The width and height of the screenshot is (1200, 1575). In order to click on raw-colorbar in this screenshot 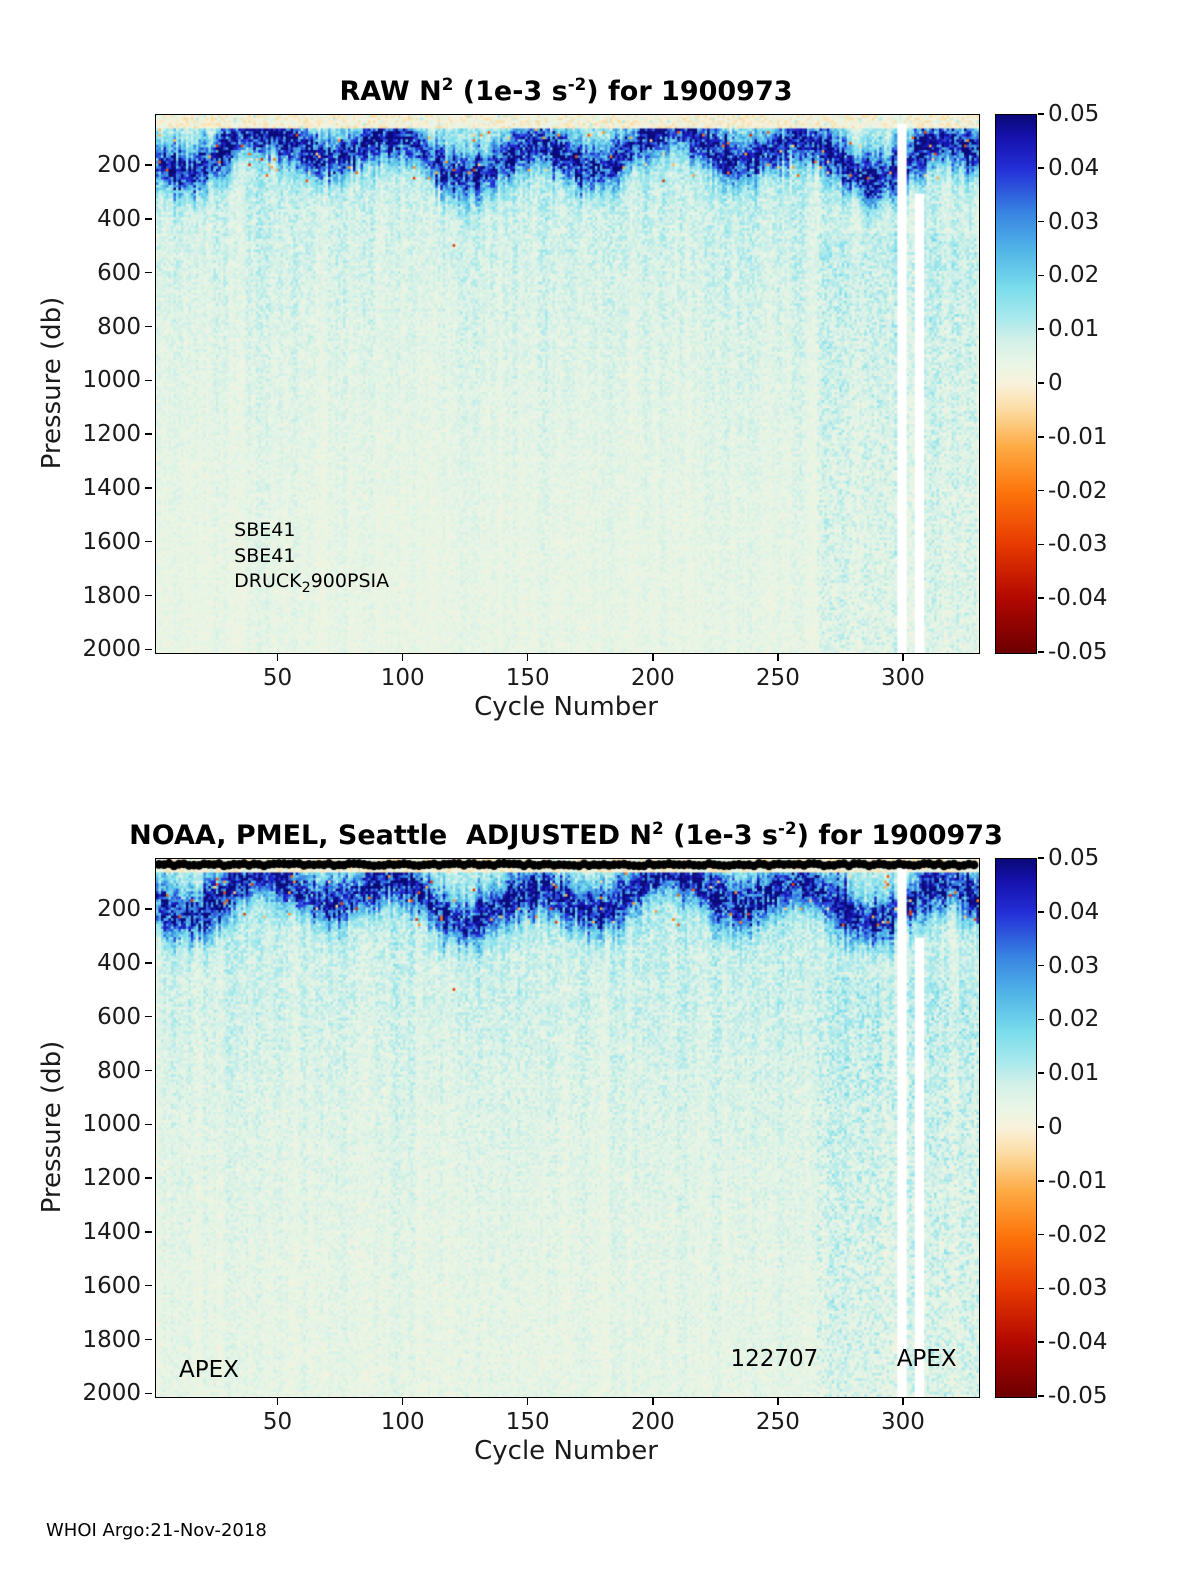, I will do `click(1016, 384)`.